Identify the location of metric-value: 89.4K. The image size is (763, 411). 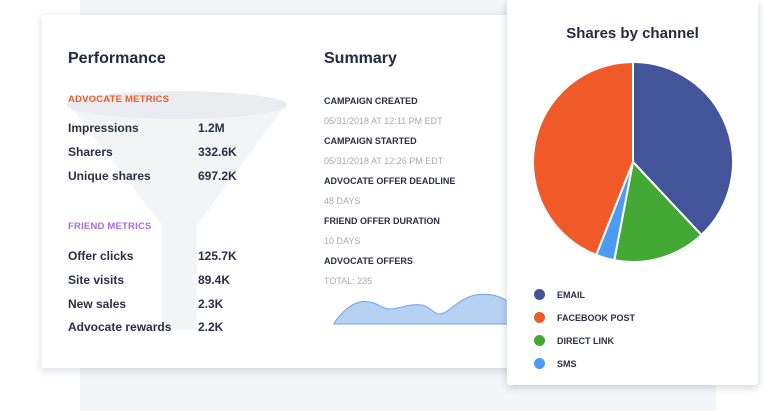
(214, 280).